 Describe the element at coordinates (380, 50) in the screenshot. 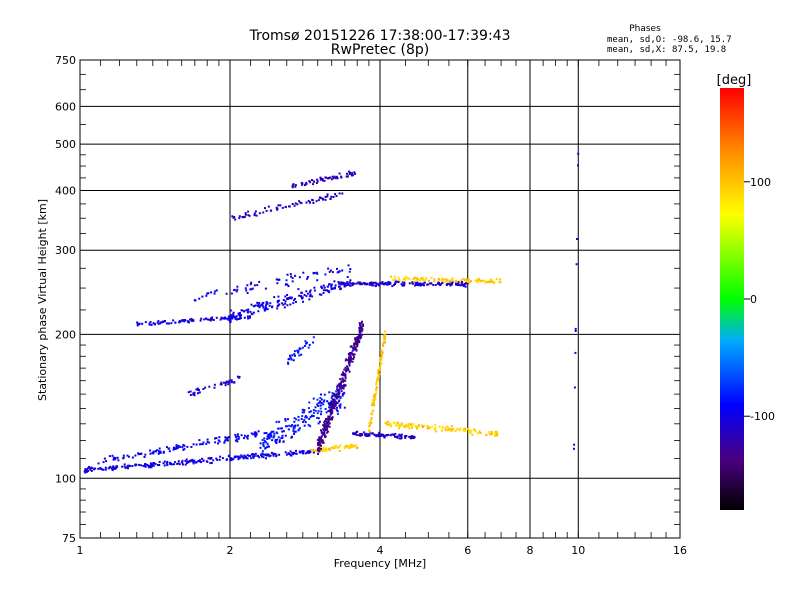

I see `chart-title-line2: RwPretec (8p)` at that location.